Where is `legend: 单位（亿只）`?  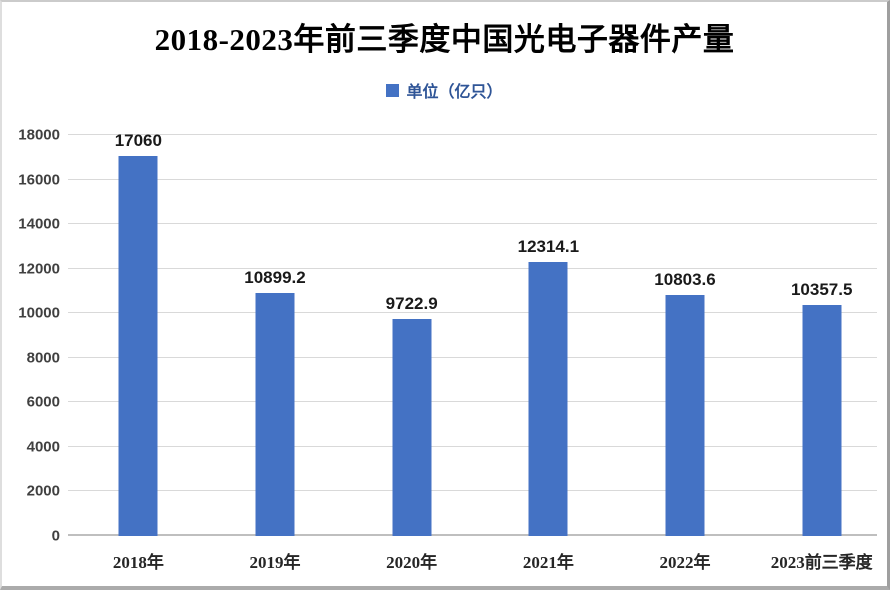 legend: 单位（亿只） is located at coordinates (444, 90).